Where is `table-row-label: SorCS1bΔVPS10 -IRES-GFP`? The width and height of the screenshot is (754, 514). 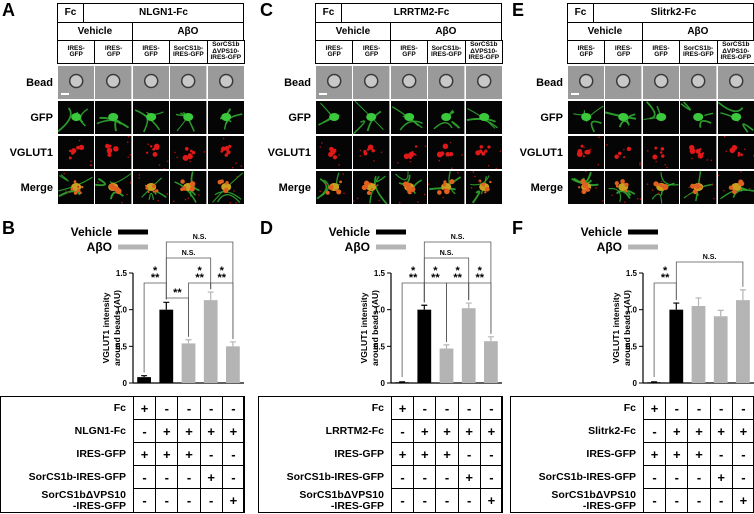
table-row-label: SorCS1bΔVPS10 -IRES-GFP is located at coordinates (341, 500).